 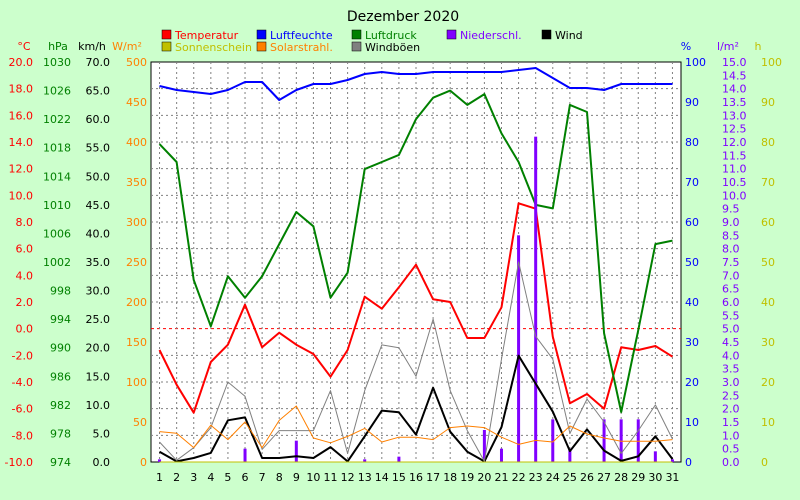 What do you see at coordinates (98, 62) in the screenshot?
I see `kmh-tick-label: 70.0` at bounding box center [98, 62].